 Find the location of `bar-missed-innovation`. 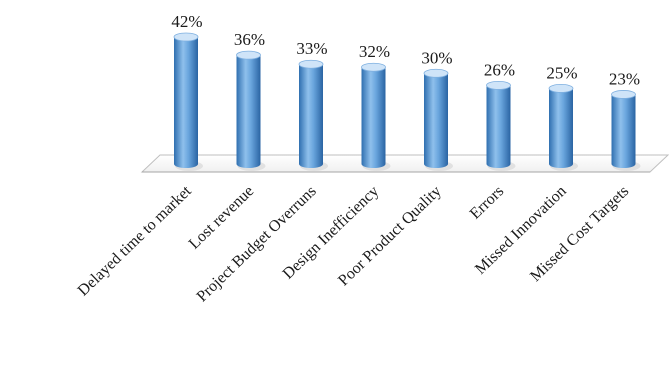

bar-missed-innovation is located at coordinates (563, 127).